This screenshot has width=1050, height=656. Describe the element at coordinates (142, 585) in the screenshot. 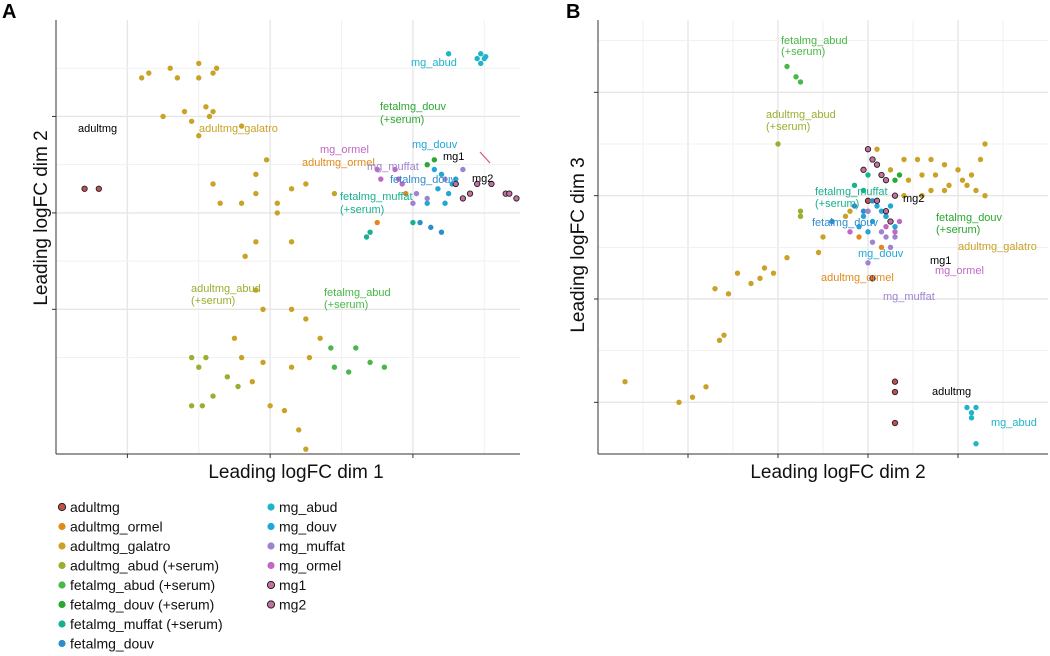

I see `legend-label-fetalmg-abud-serum: fetalmg_abud (+serum)` at that location.